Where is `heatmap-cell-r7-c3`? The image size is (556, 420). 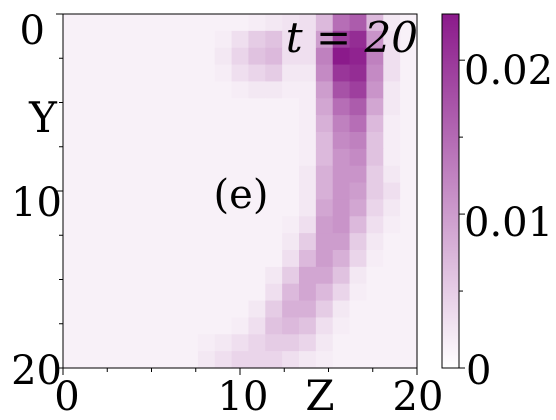
heatmap-cell-r7-c3 is located at coordinates (122, 141).